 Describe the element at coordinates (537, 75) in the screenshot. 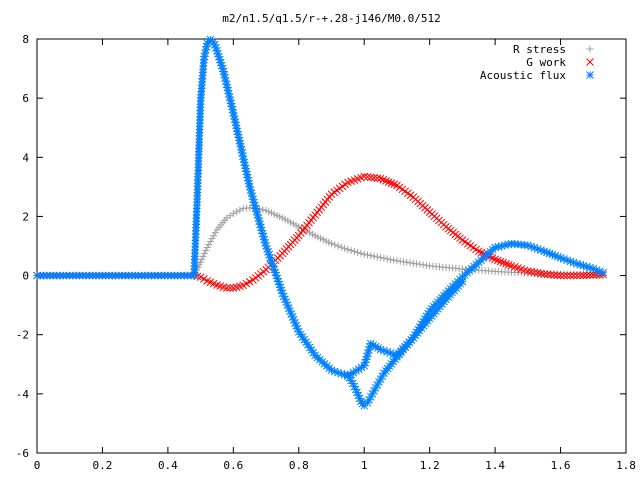

I see `legend-entry: Acoustic flux` at that location.